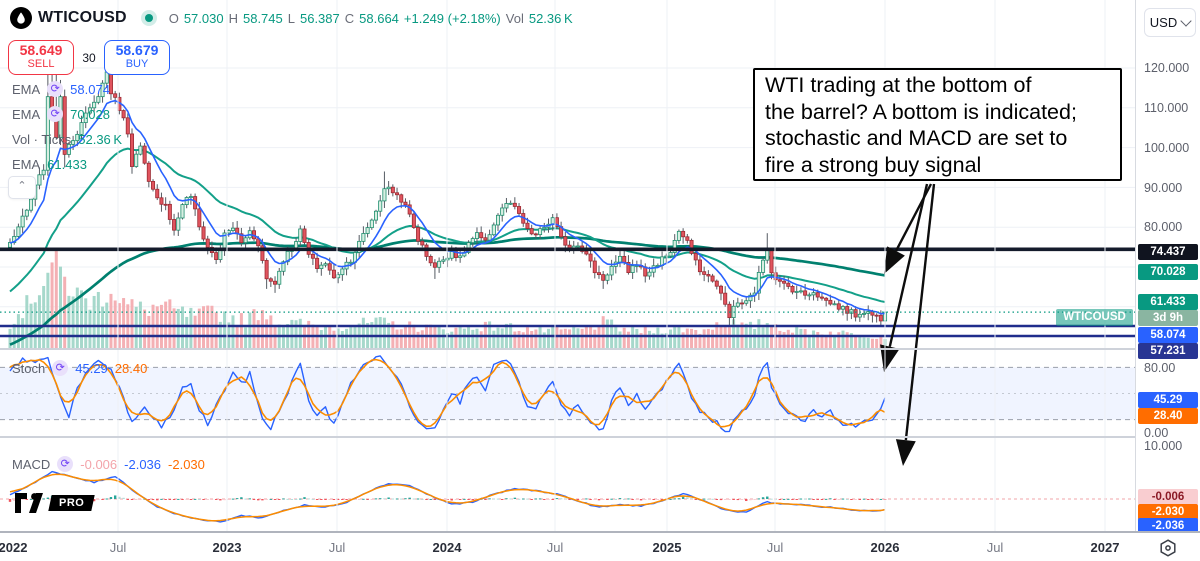  I want to click on sell-label: SELL, so click(41, 64).